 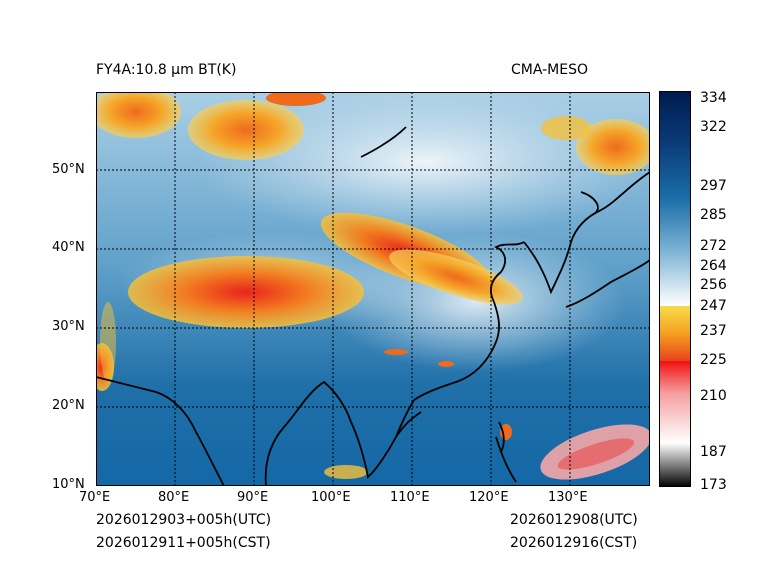 I want to click on valid-time-cst: 2026012916(CST), so click(x=574, y=543).